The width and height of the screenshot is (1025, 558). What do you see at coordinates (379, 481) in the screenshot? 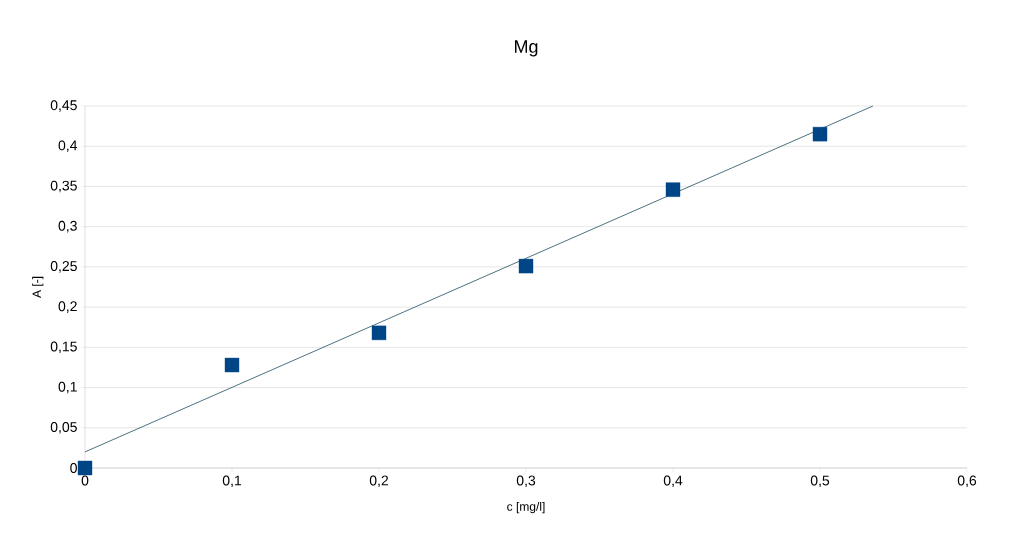
I see `x-tick-label: 0,2` at bounding box center [379, 481].